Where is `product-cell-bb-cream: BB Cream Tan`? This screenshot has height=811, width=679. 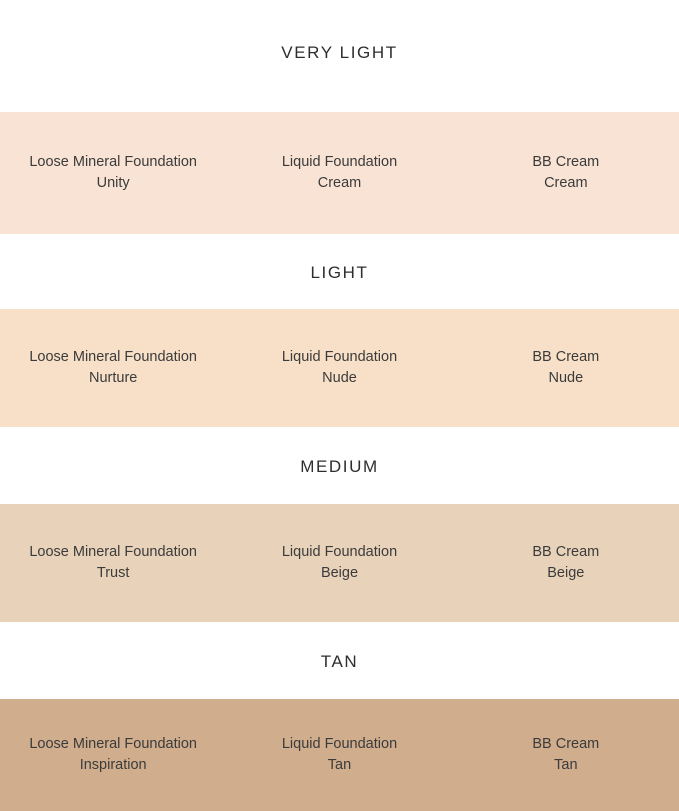 product-cell-bb-cream: BB Cream Tan is located at coordinates (566, 755).